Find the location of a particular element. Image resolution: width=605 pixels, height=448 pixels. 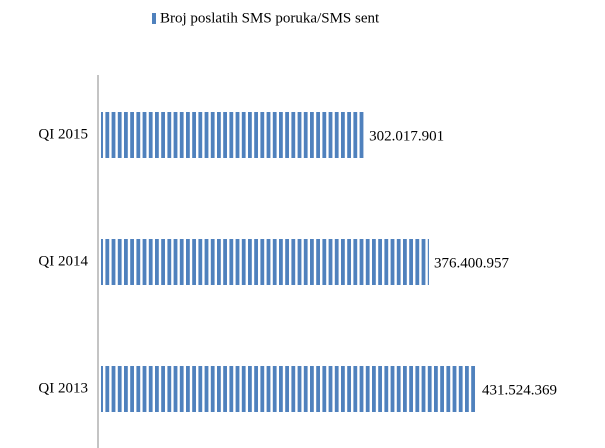

data-label: 376.400.957 is located at coordinates (472, 263).